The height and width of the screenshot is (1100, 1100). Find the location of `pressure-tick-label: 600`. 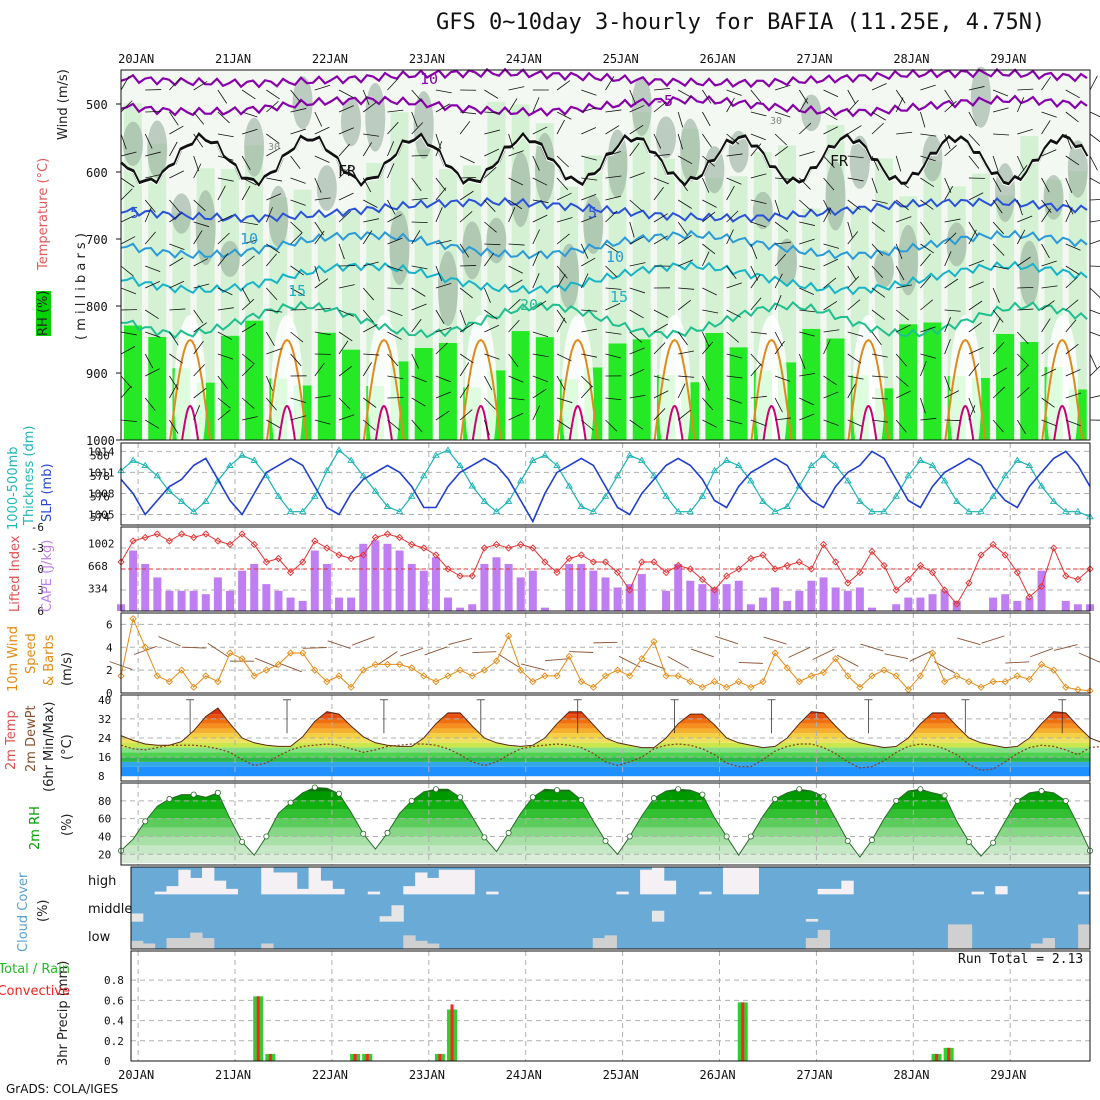

pressure-tick-label: 600 is located at coordinates (97, 173).